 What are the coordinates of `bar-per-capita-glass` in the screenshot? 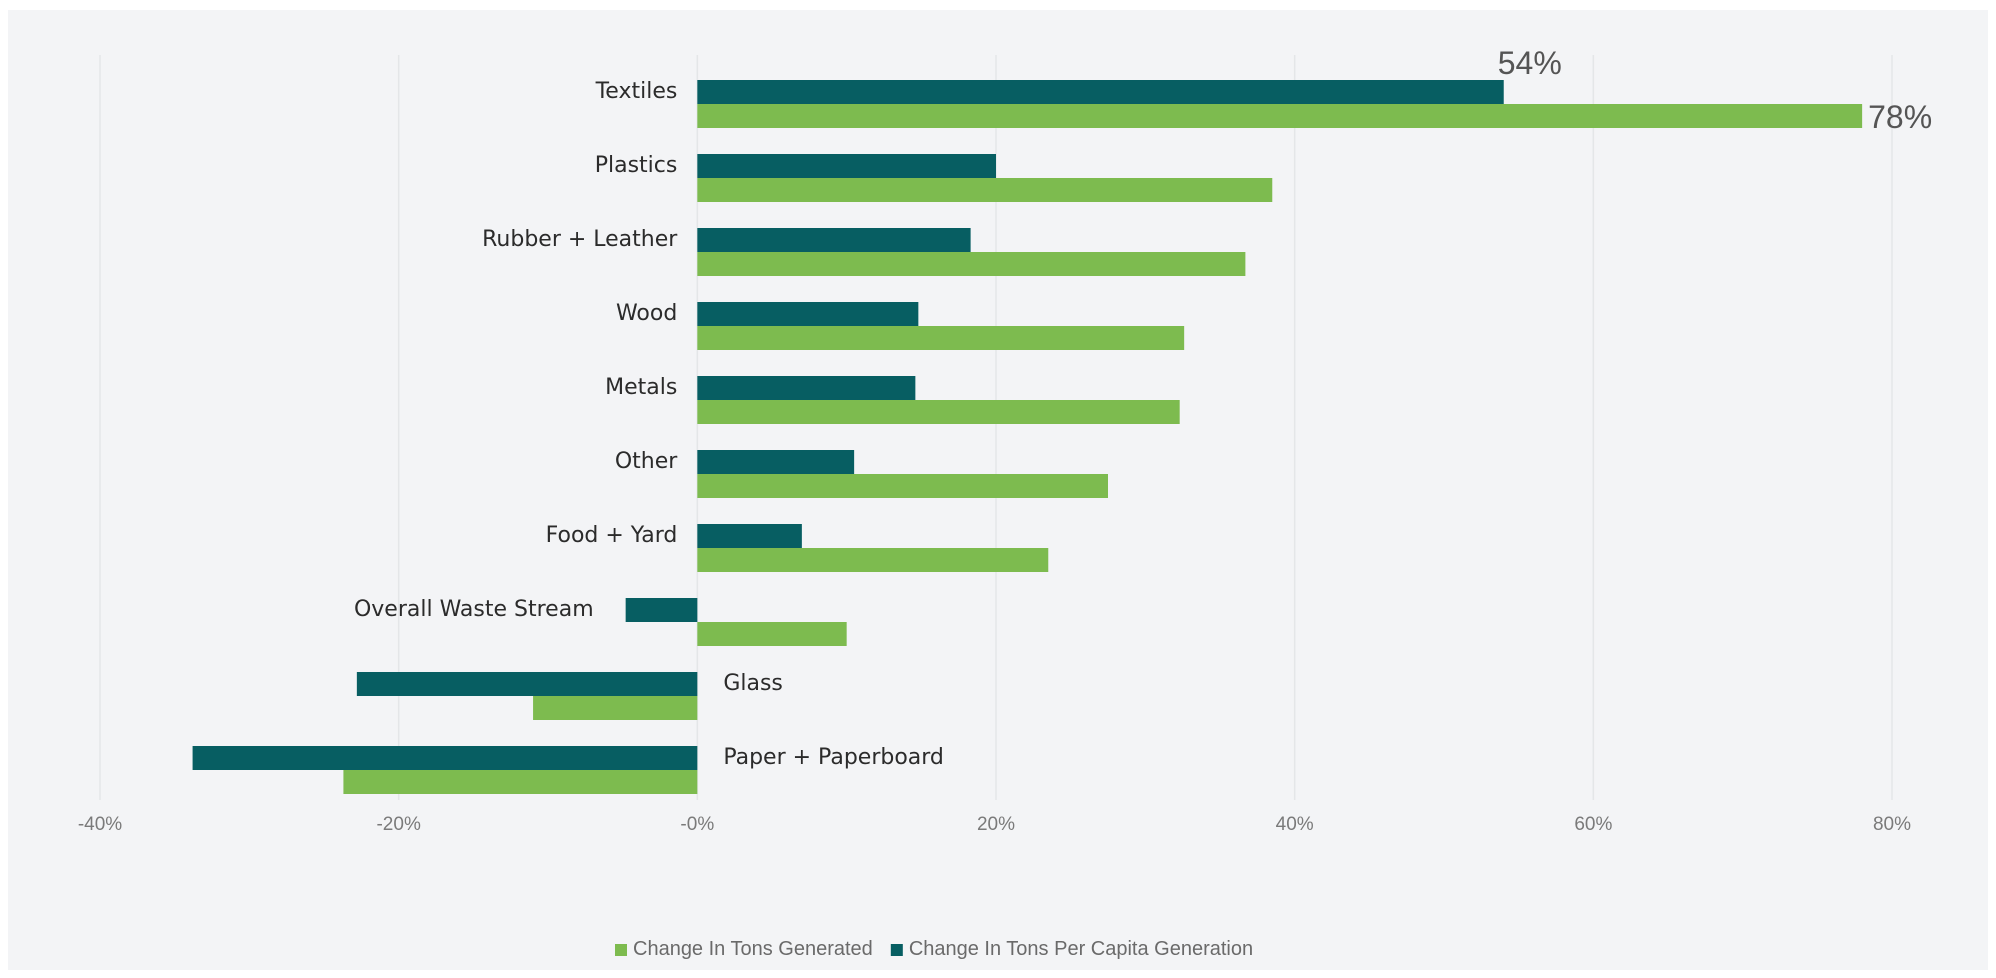 It's located at (527, 684).